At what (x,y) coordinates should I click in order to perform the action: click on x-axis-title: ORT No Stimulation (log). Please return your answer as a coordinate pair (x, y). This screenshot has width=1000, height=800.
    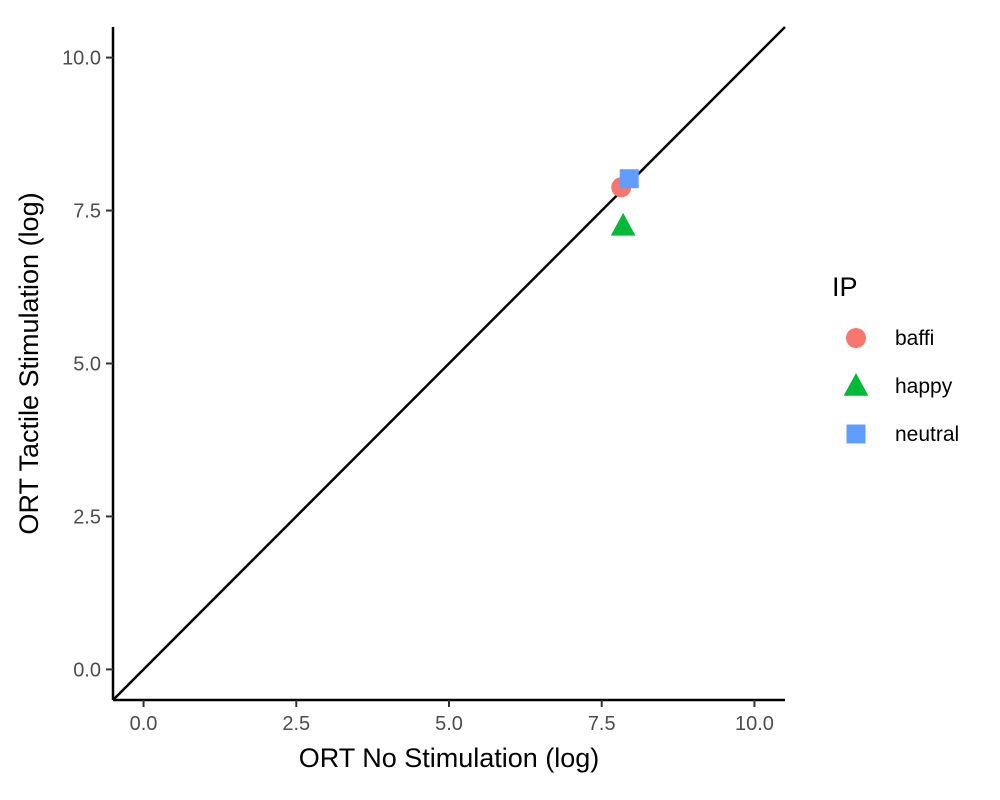
    Looking at the image, I should click on (449, 758).